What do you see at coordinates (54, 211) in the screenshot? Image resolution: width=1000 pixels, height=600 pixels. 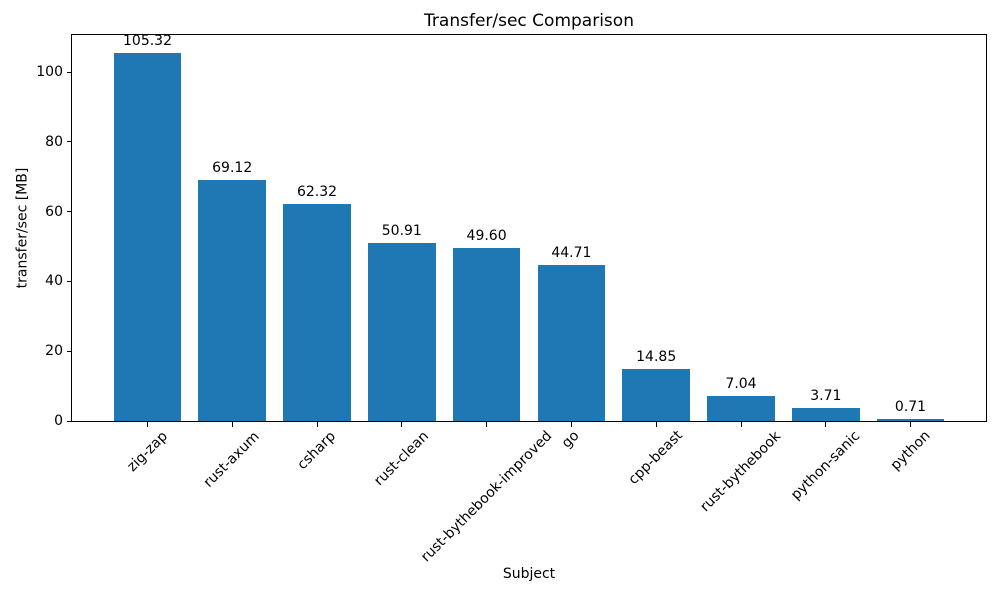 I see `y-tick-label: 60` at bounding box center [54, 211].